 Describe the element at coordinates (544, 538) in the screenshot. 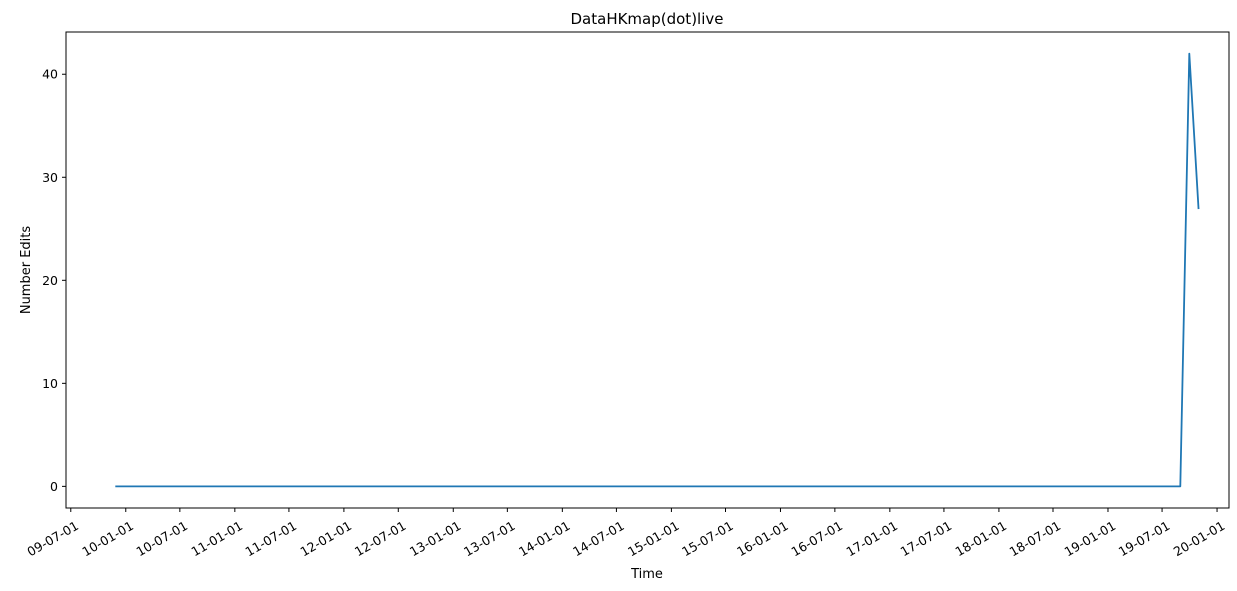

I see `x-tick-label: 14-01-01` at that location.